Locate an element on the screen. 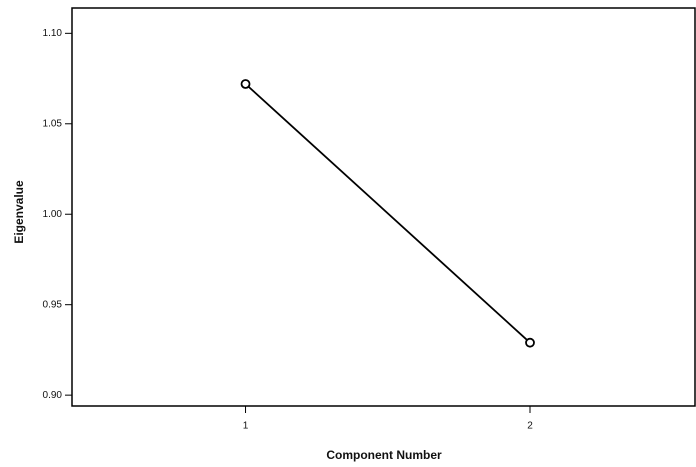 This screenshot has height=467, width=696. x-tick-label: 2 is located at coordinates (530, 426).